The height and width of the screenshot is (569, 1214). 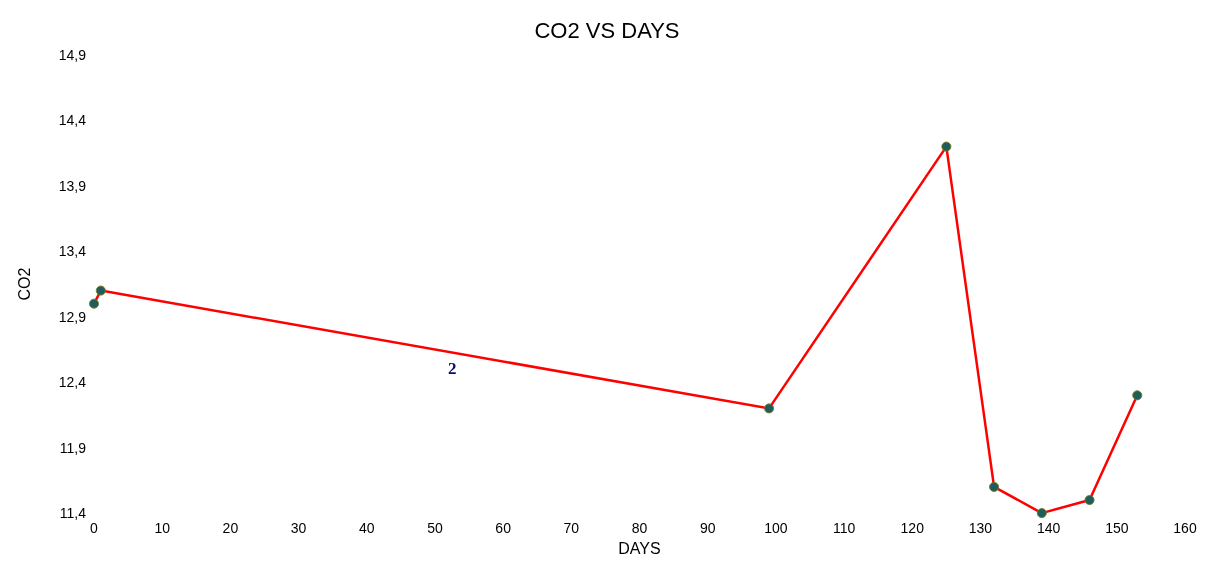 What do you see at coordinates (94, 528) in the screenshot?
I see `x-tick-label: 0` at bounding box center [94, 528].